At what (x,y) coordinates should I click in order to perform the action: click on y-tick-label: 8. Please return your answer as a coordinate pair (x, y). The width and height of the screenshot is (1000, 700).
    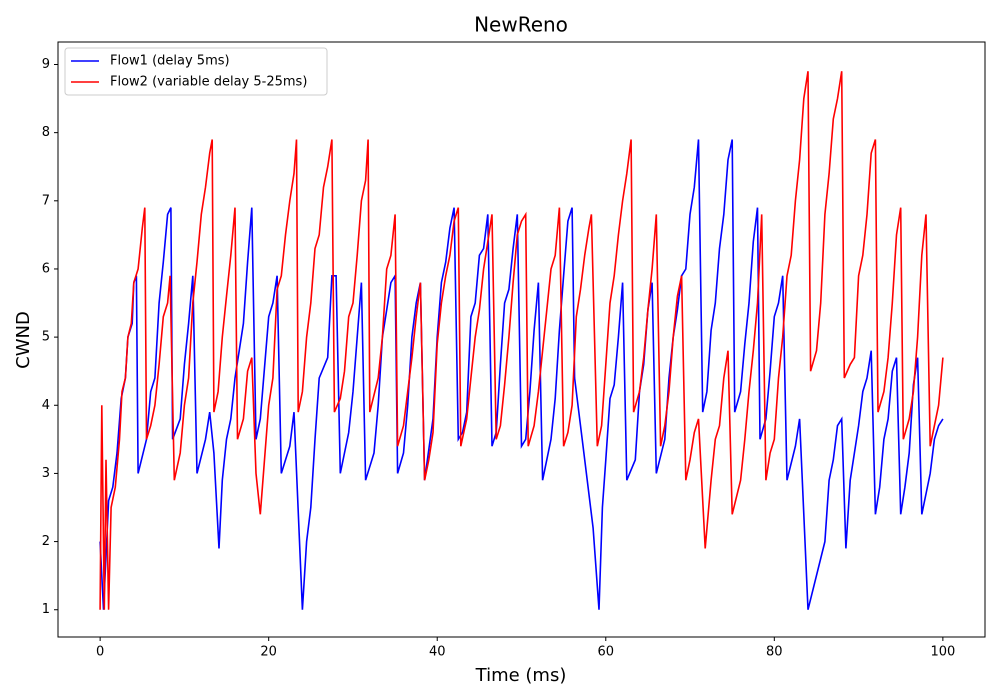
    Looking at the image, I should click on (46, 132).